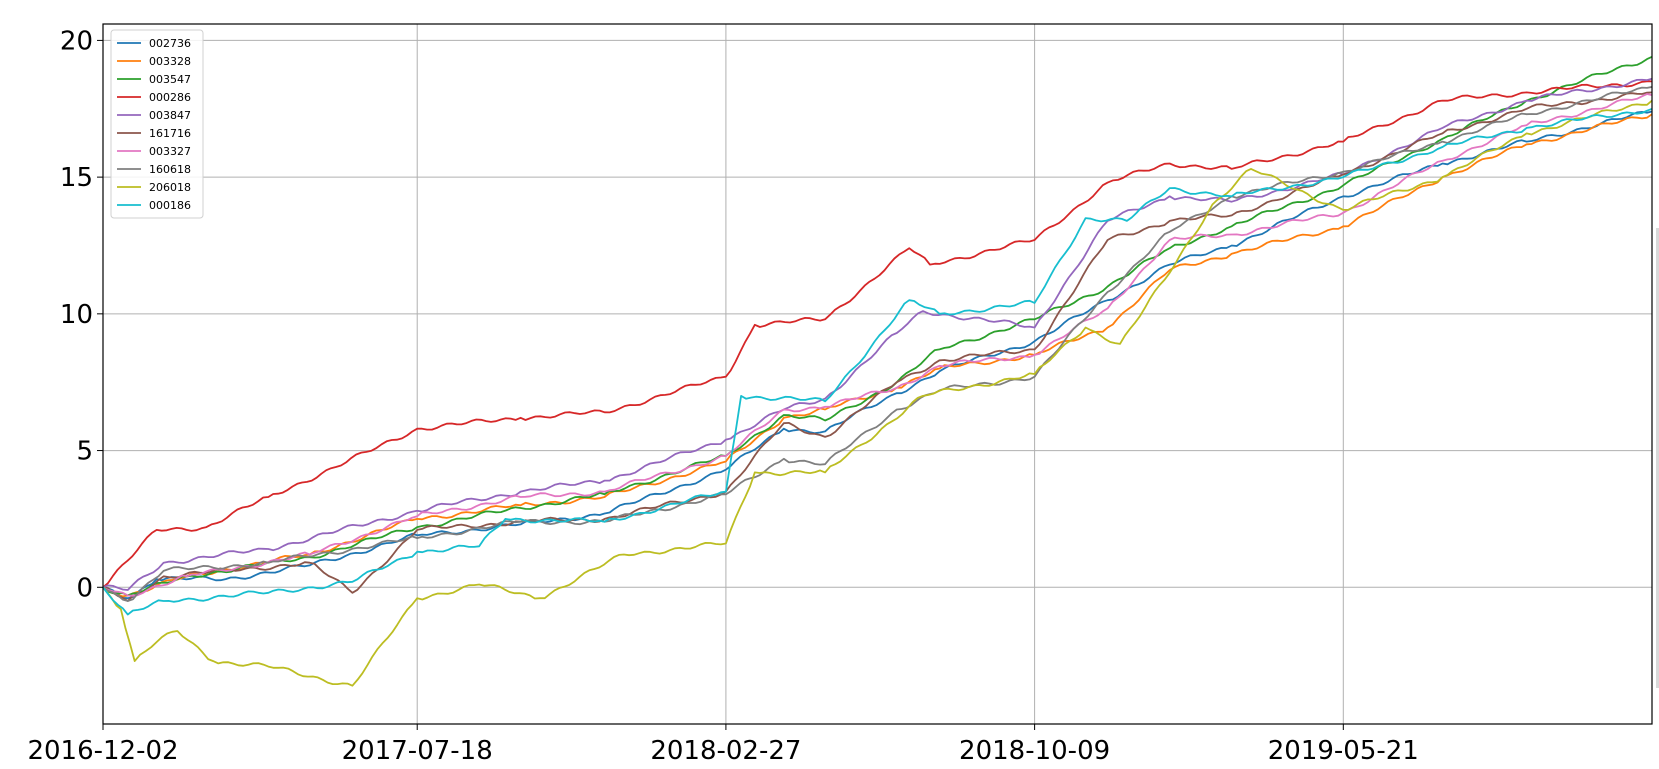 The width and height of the screenshot is (1659, 769). Describe the element at coordinates (102, 751) in the screenshot. I see `x-tick-label: 2016-12-02` at that location.